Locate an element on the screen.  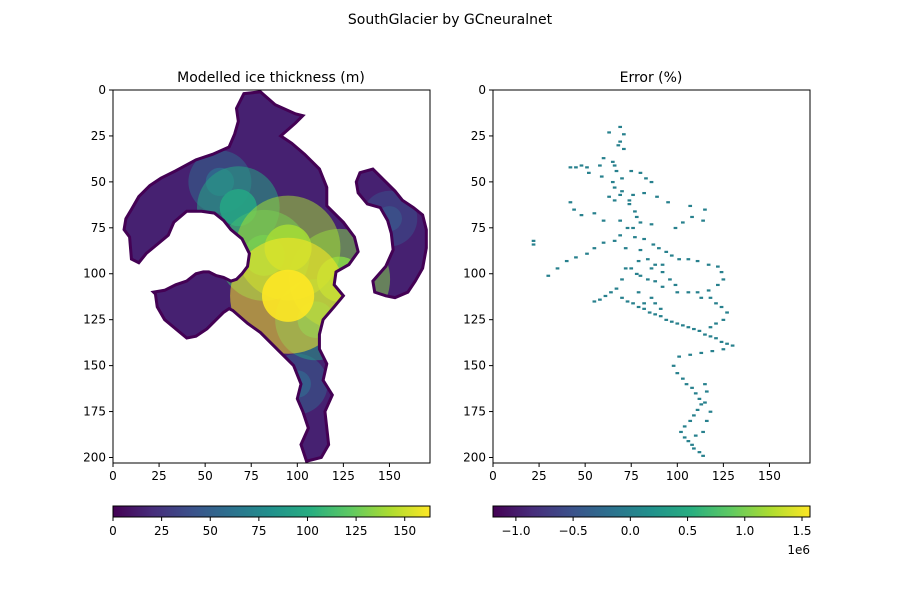
panel-title: Modelled ice thickness (m) is located at coordinates (271, 78).